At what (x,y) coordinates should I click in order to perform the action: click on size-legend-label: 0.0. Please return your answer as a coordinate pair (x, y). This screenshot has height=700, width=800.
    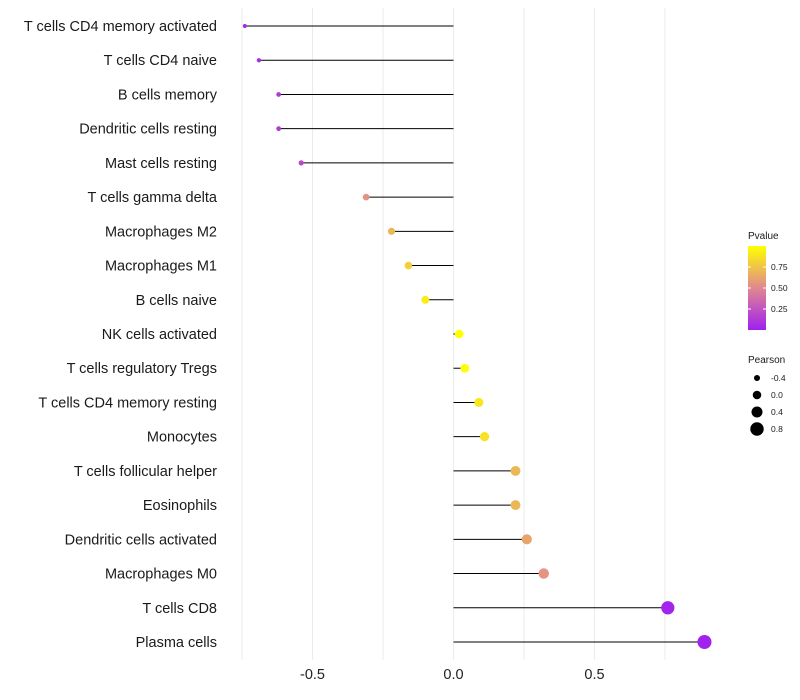
    Looking at the image, I should click on (777, 395).